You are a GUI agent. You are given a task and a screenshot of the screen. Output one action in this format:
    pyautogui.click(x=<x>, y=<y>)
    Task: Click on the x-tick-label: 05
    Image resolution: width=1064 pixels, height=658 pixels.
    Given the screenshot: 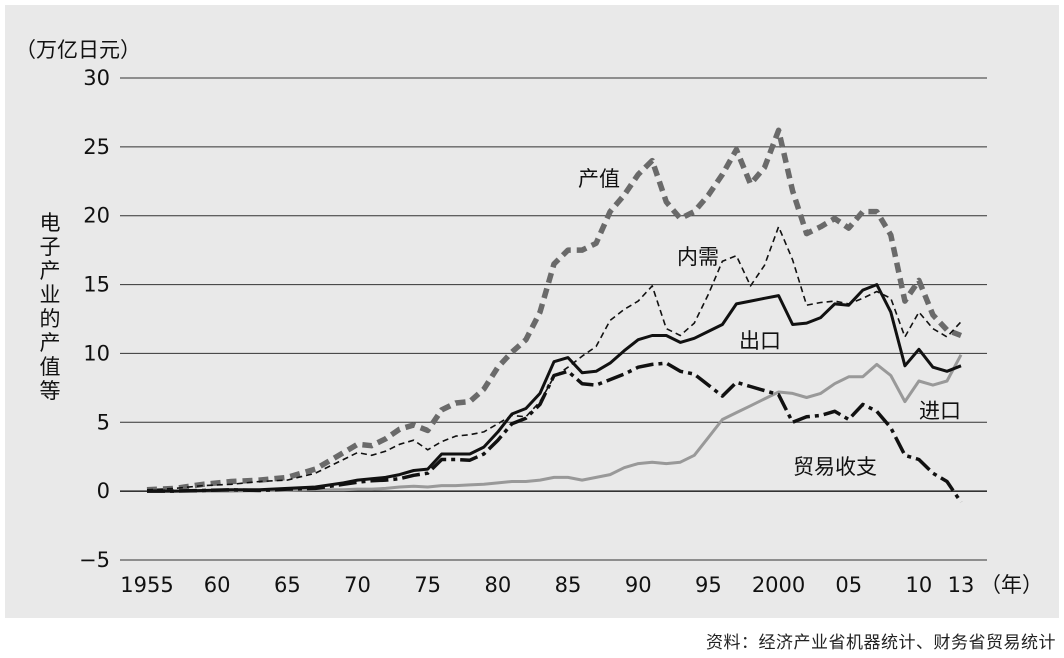 What is the action you would take?
    pyautogui.click(x=848, y=585)
    